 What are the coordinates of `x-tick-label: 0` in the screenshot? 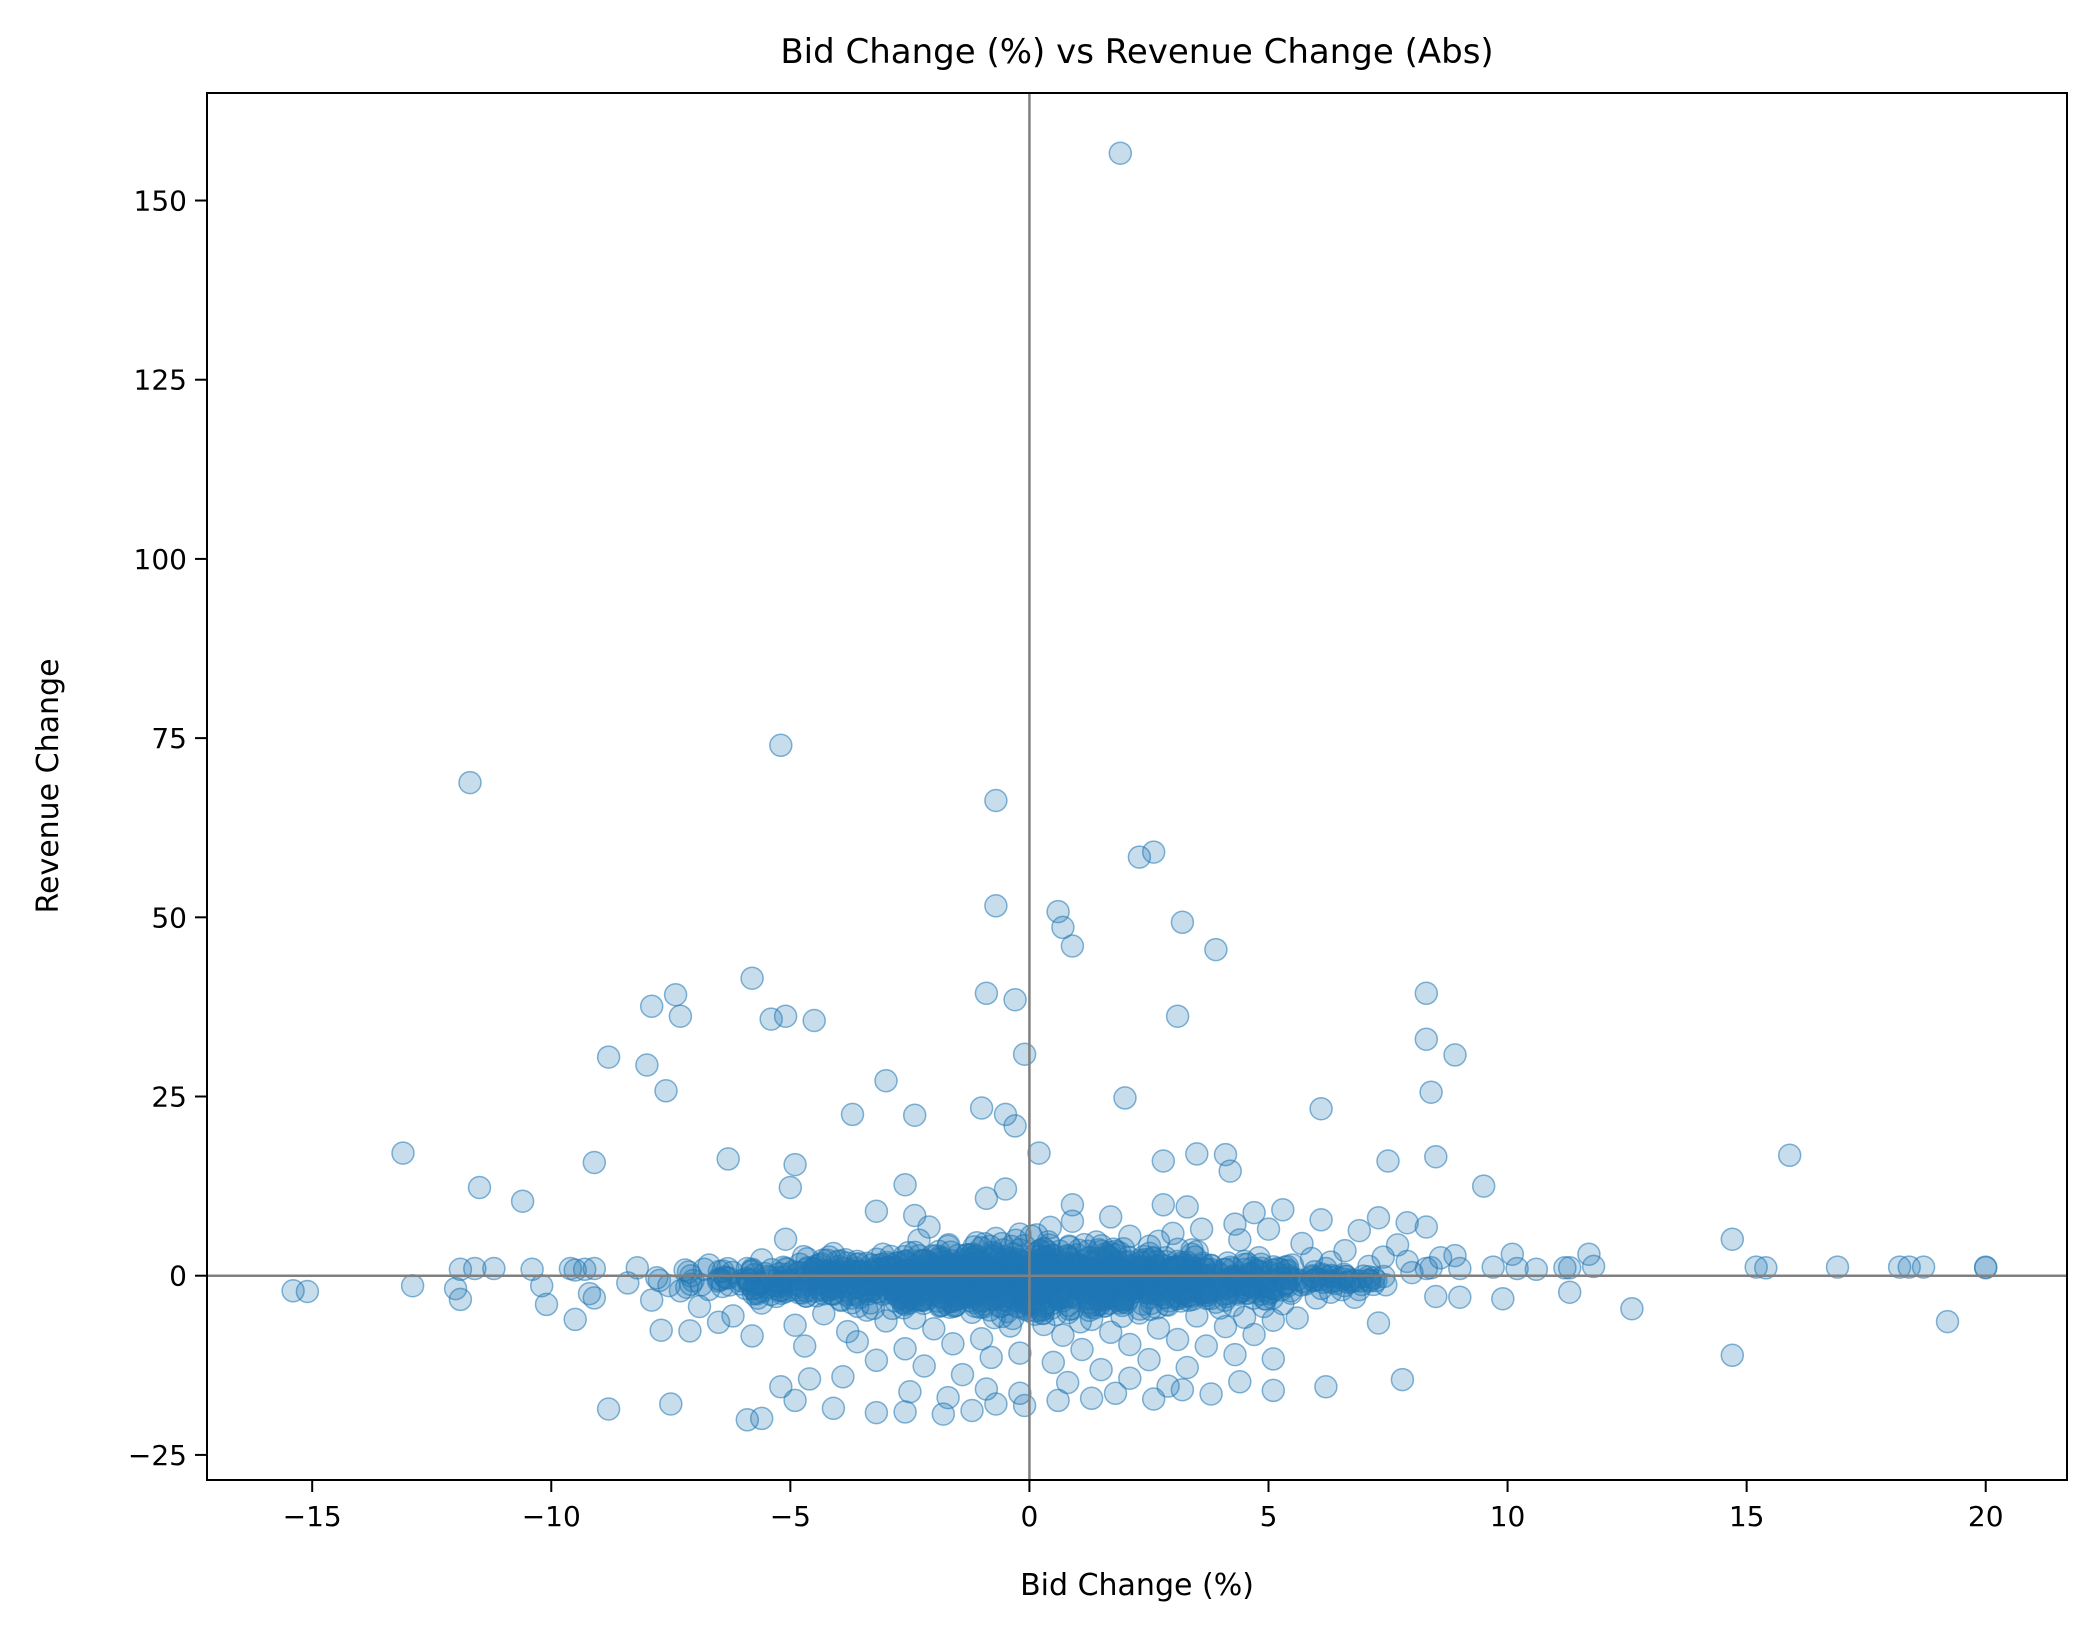 It's located at (1030, 1516).